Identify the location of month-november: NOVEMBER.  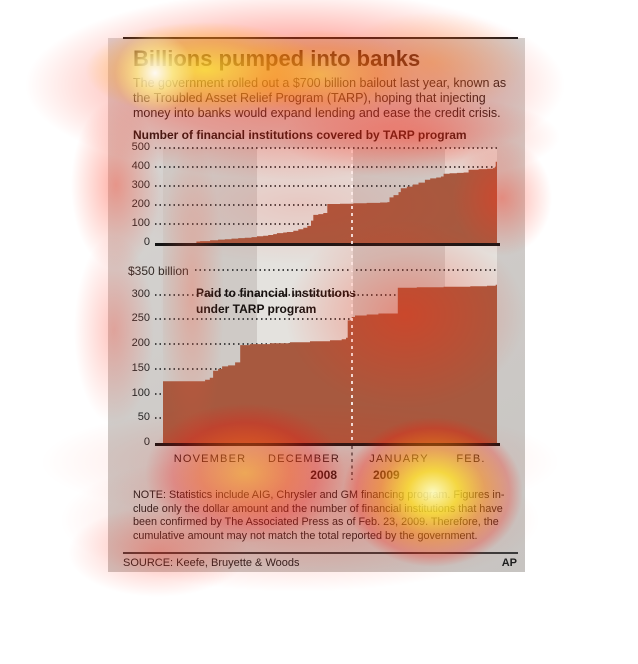
(210, 459).